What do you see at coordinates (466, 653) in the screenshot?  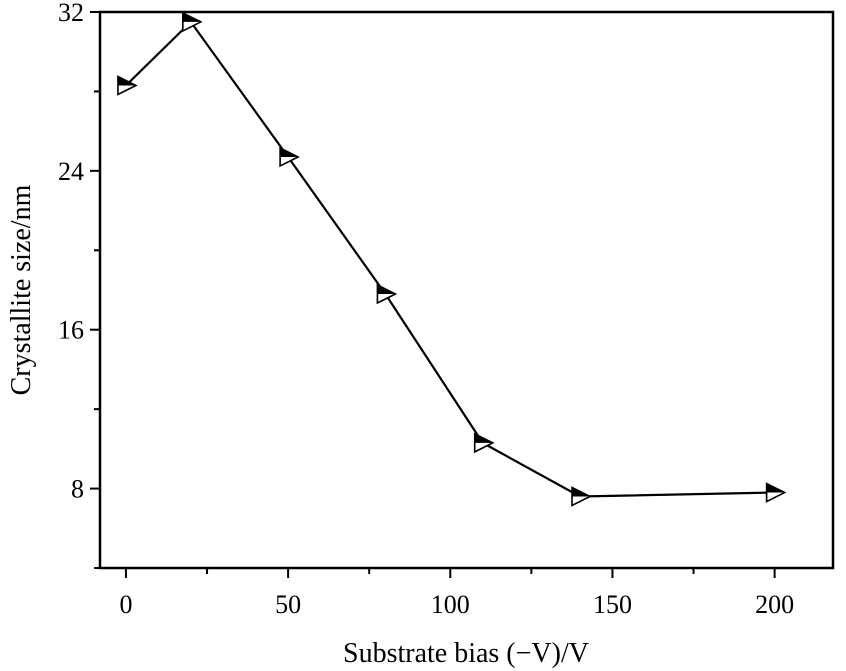 I see `x-axis-title: Substrate bias (−V)/V` at bounding box center [466, 653].